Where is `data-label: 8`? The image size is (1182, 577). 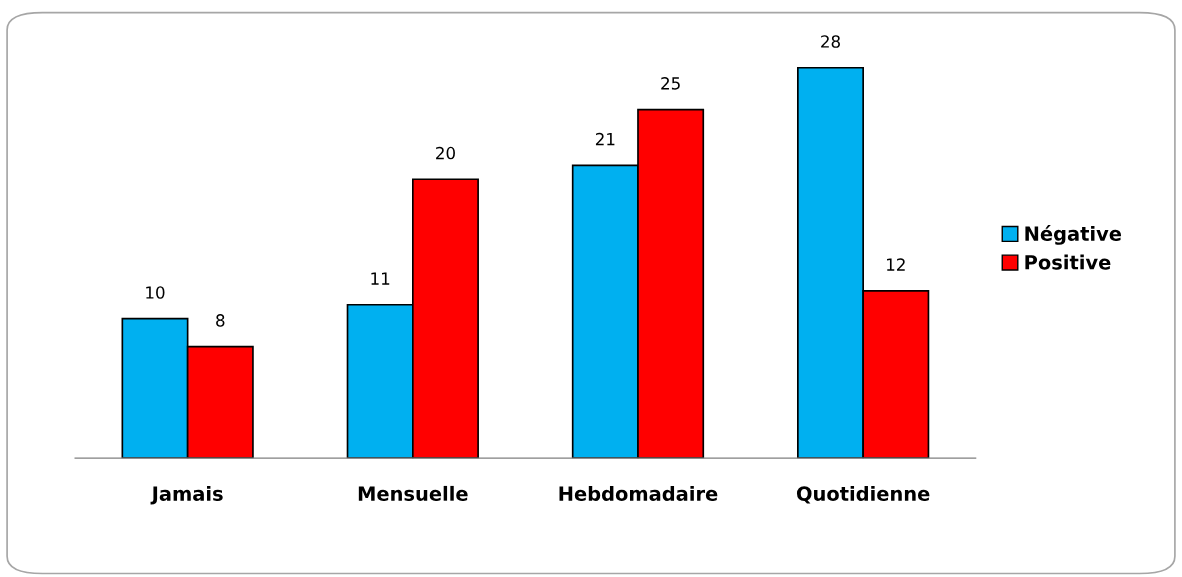 data-label: 8 is located at coordinates (220, 320).